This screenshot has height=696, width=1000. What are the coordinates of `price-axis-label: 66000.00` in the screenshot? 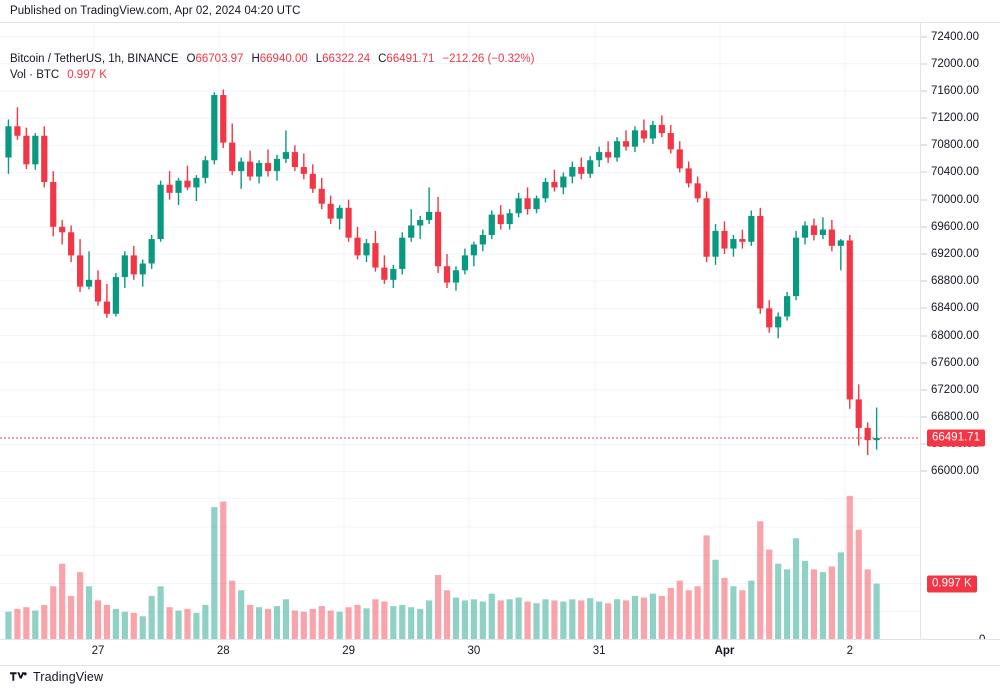 It's located at (955, 471).